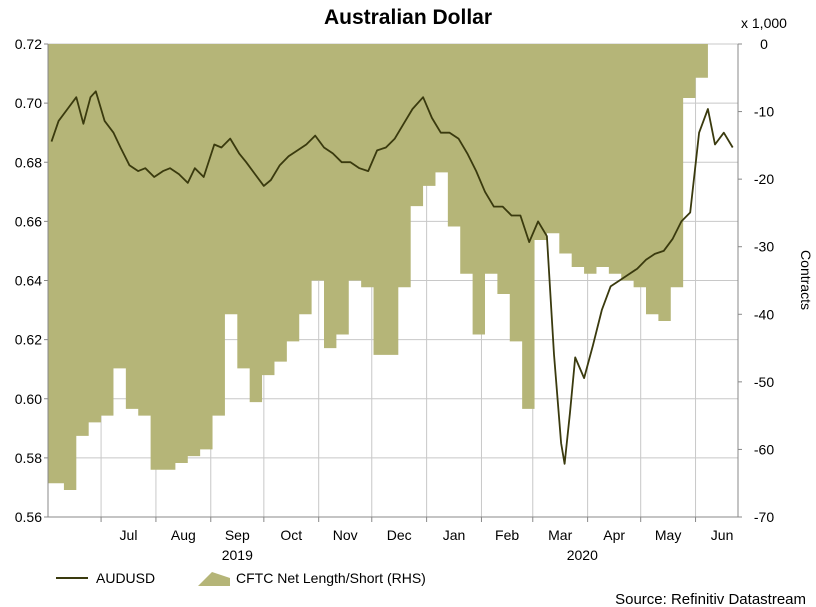 This screenshot has height=607, width=816. Describe the element at coordinates (28, 517) in the screenshot. I see `left-tick-label: 0.56` at that location.